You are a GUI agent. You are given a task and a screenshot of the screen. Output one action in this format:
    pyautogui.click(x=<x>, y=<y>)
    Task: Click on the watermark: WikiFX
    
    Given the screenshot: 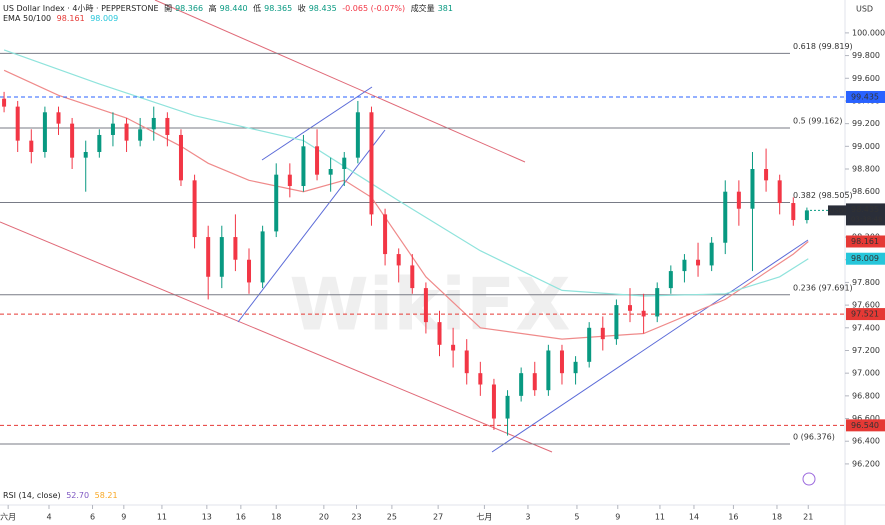 What is the action you would take?
    pyautogui.click(x=429, y=305)
    